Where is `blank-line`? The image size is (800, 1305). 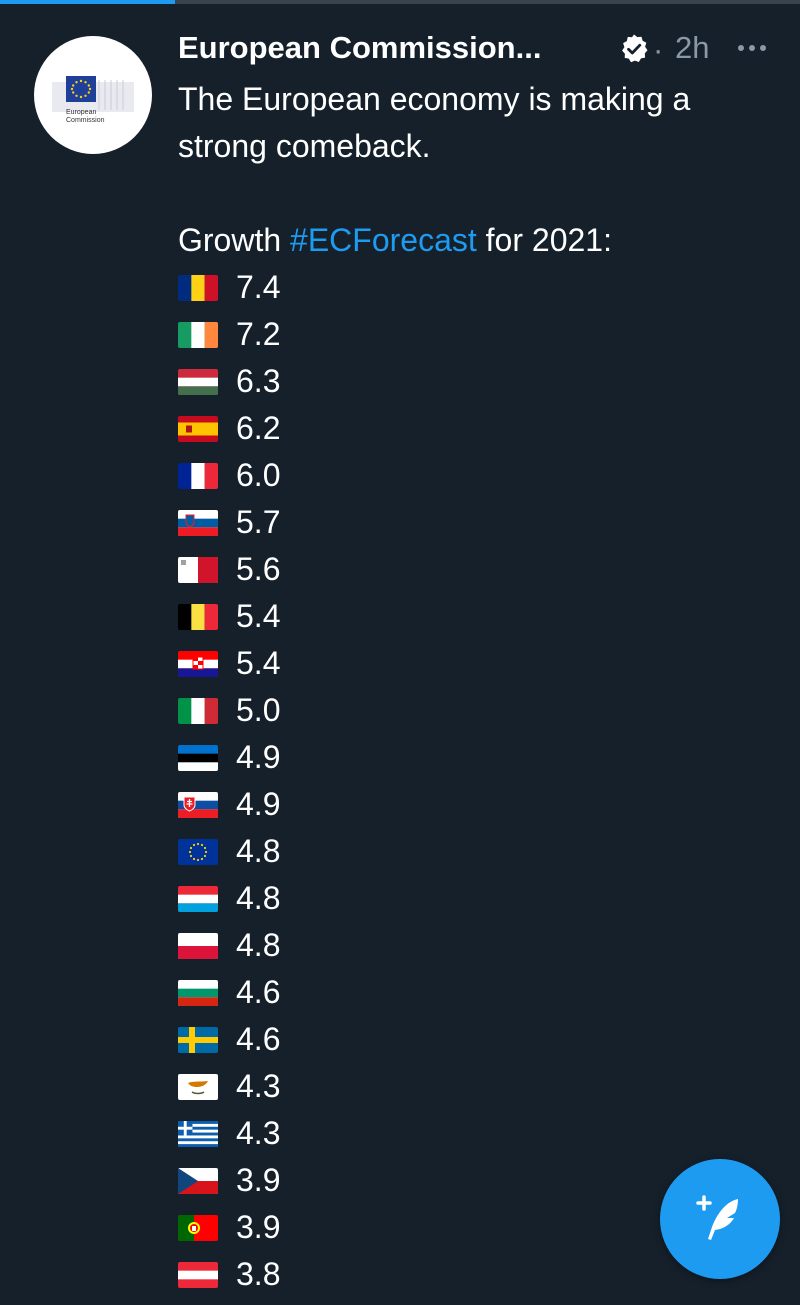 blank-line is located at coordinates (478, 193).